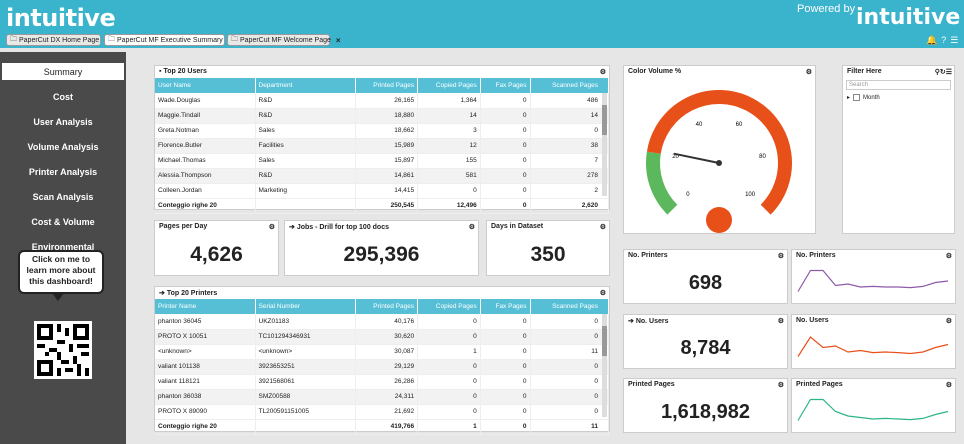 The image size is (964, 444). What do you see at coordinates (63, 121) in the screenshot?
I see `sidebar-item-user-analysis: User Analysis` at bounding box center [63, 121].